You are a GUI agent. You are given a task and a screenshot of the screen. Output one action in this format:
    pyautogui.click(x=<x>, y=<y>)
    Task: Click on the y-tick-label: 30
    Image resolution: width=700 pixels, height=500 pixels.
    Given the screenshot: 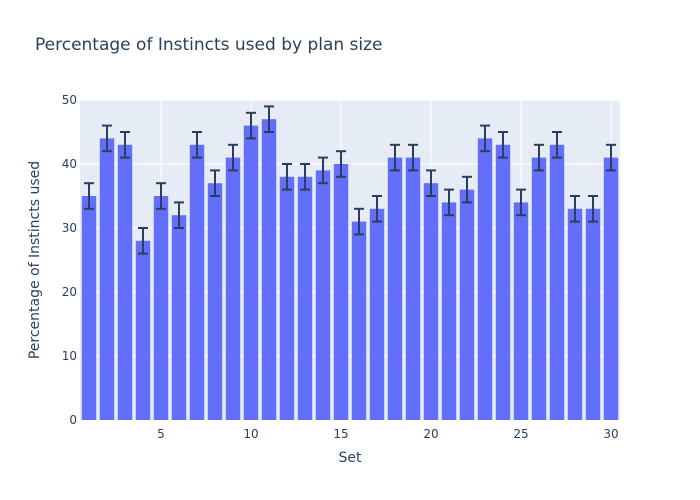 What is the action you would take?
    pyautogui.click(x=69, y=228)
    